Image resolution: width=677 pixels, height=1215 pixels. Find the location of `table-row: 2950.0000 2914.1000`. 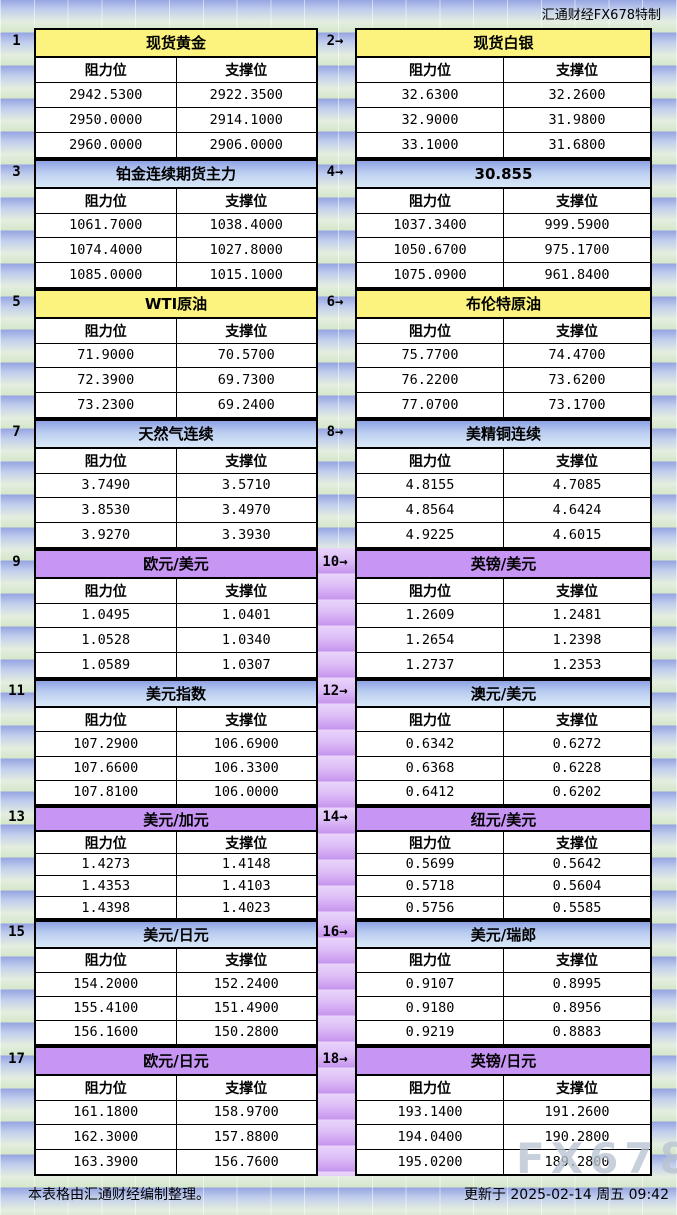

table-row: 2950.0000 2914.1000 is located at coordinates (176, 120).